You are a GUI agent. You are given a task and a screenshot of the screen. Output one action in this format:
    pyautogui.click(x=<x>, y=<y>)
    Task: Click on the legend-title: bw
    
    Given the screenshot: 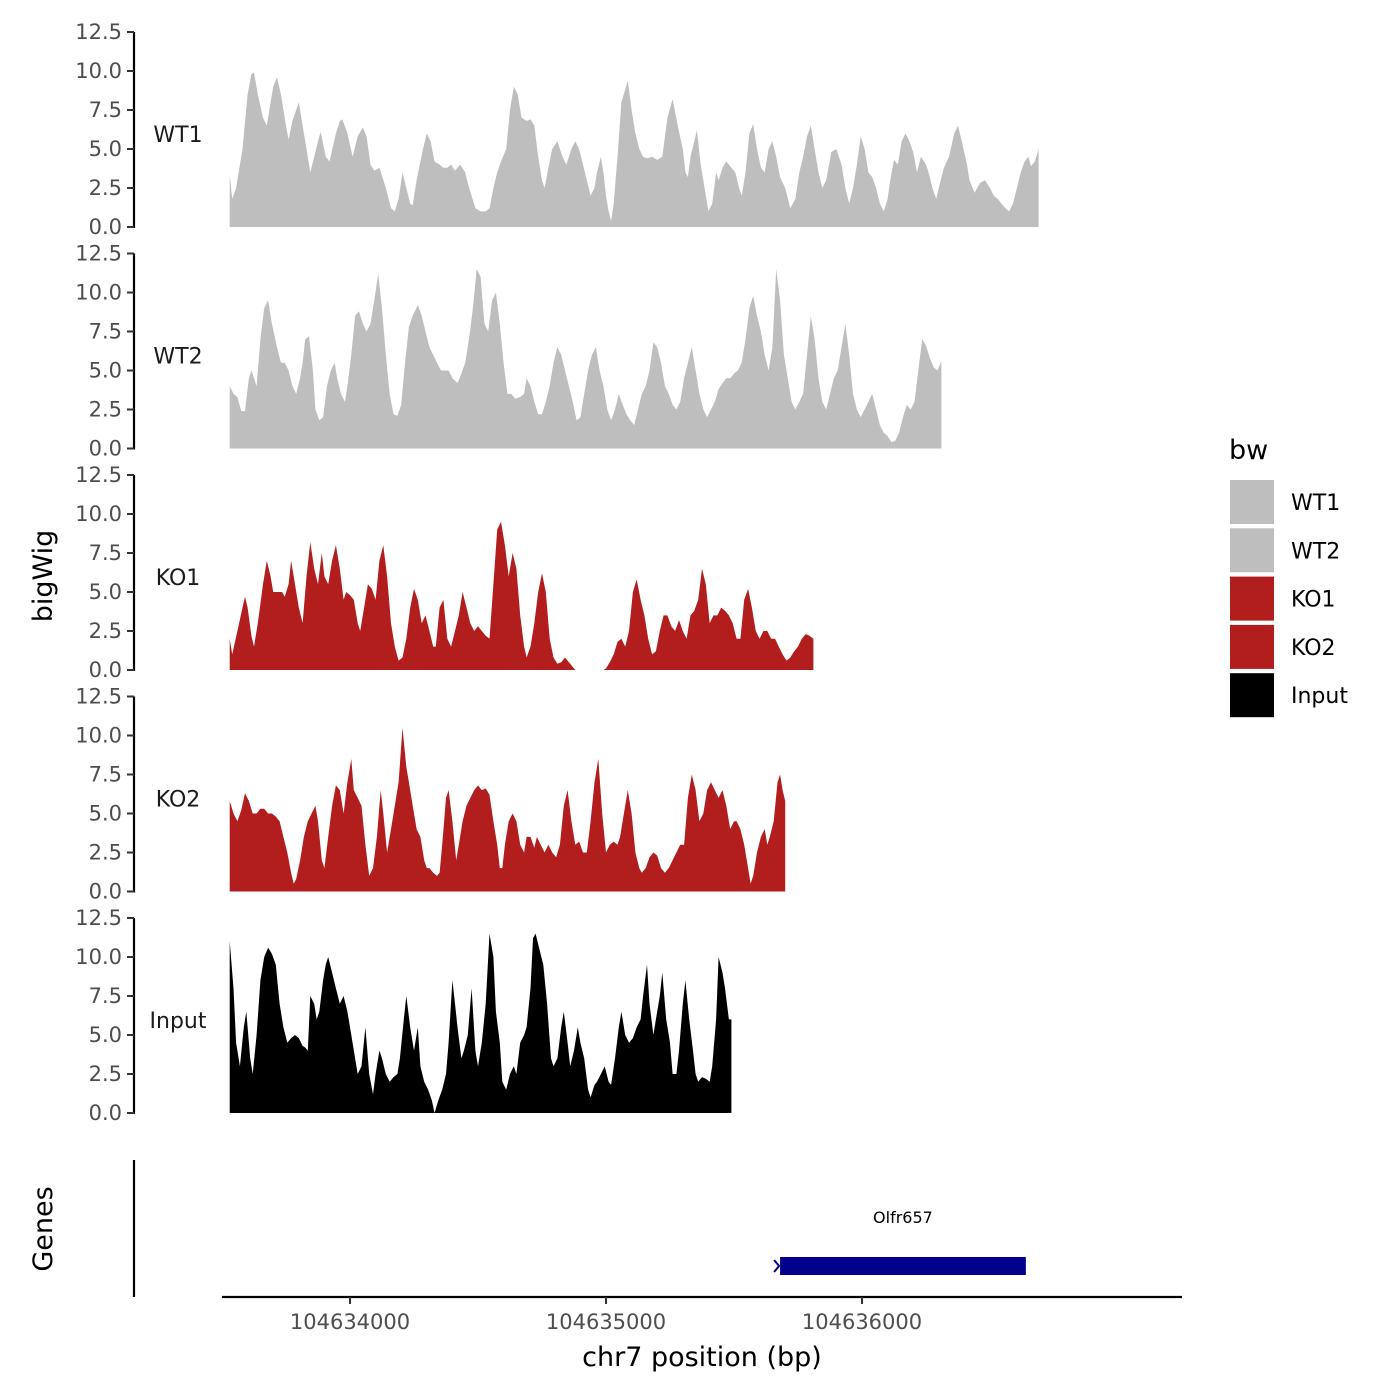 What is the action you would take?
    pyautogui.click(x=1248, y=450)
    